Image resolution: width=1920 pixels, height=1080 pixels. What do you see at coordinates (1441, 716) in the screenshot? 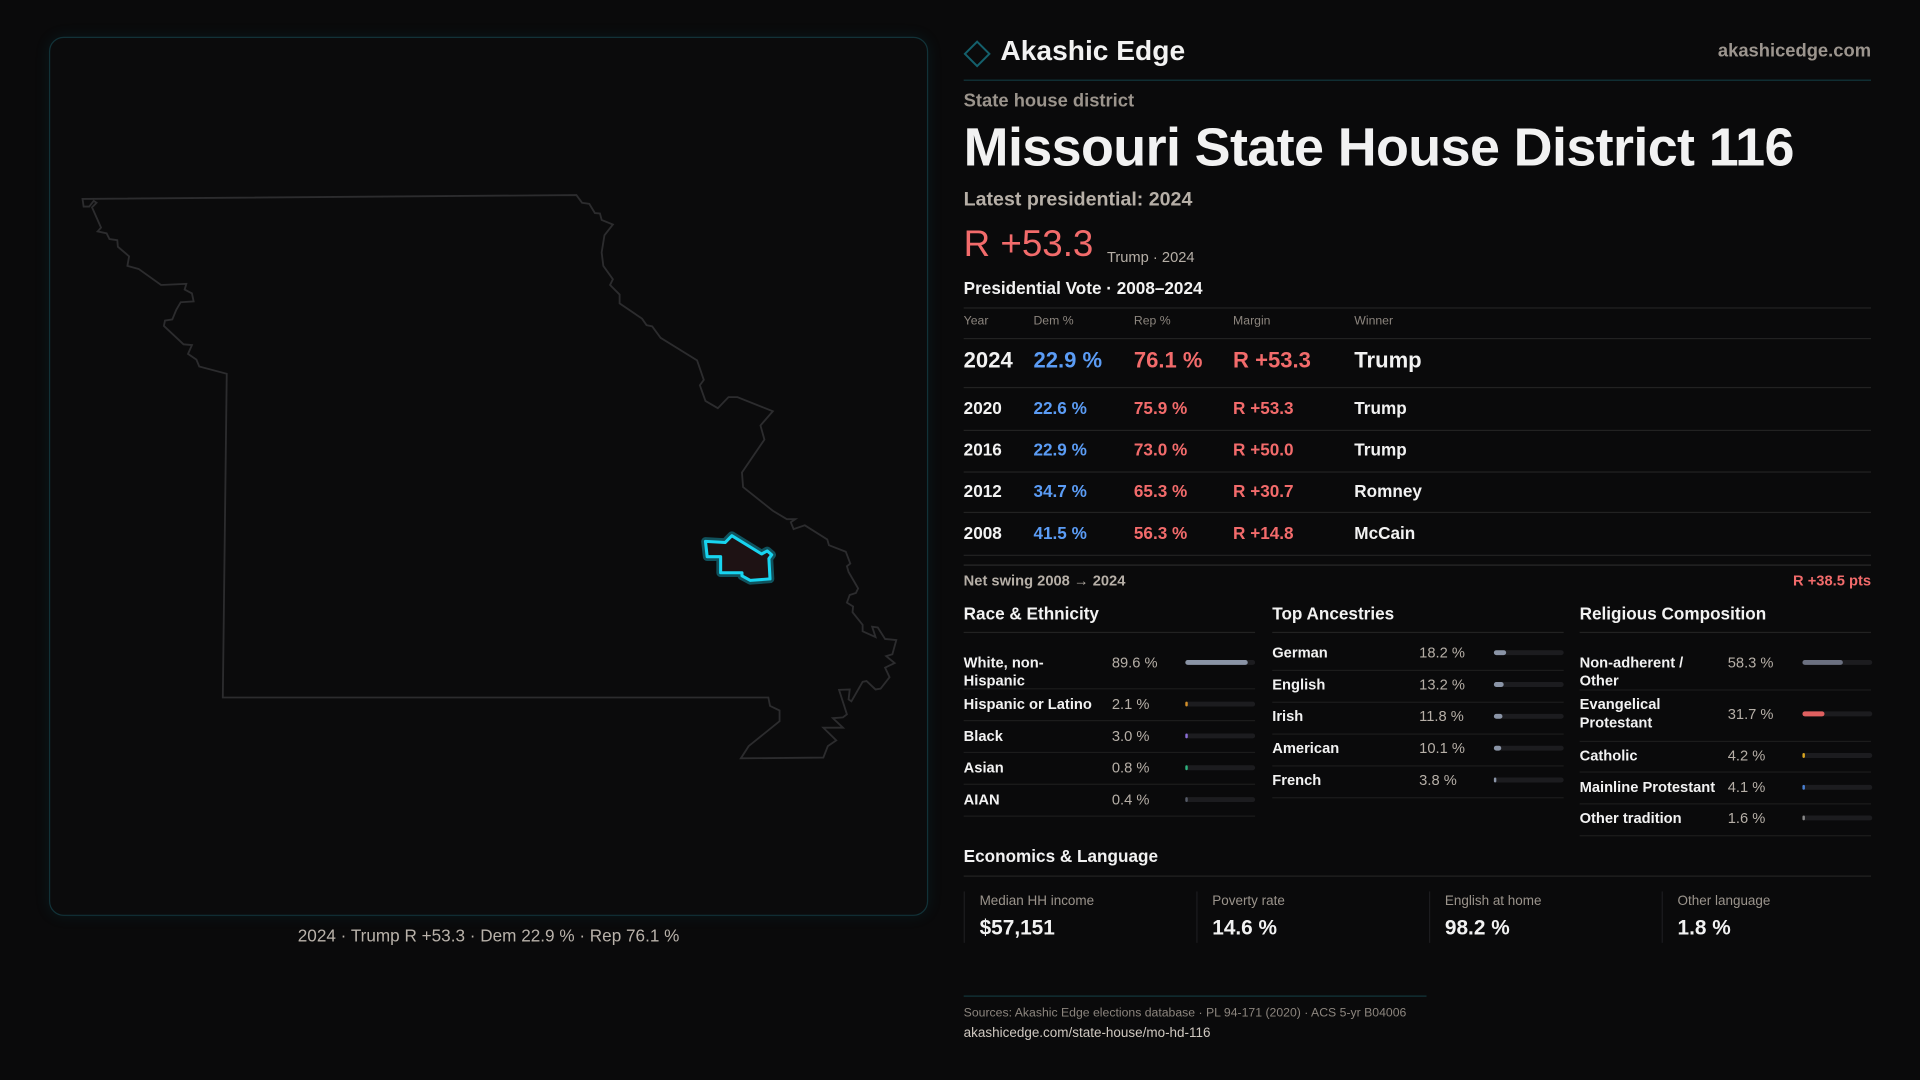
I see `ancestry-value: 11.8 %` at bounding box center [1441, 716].